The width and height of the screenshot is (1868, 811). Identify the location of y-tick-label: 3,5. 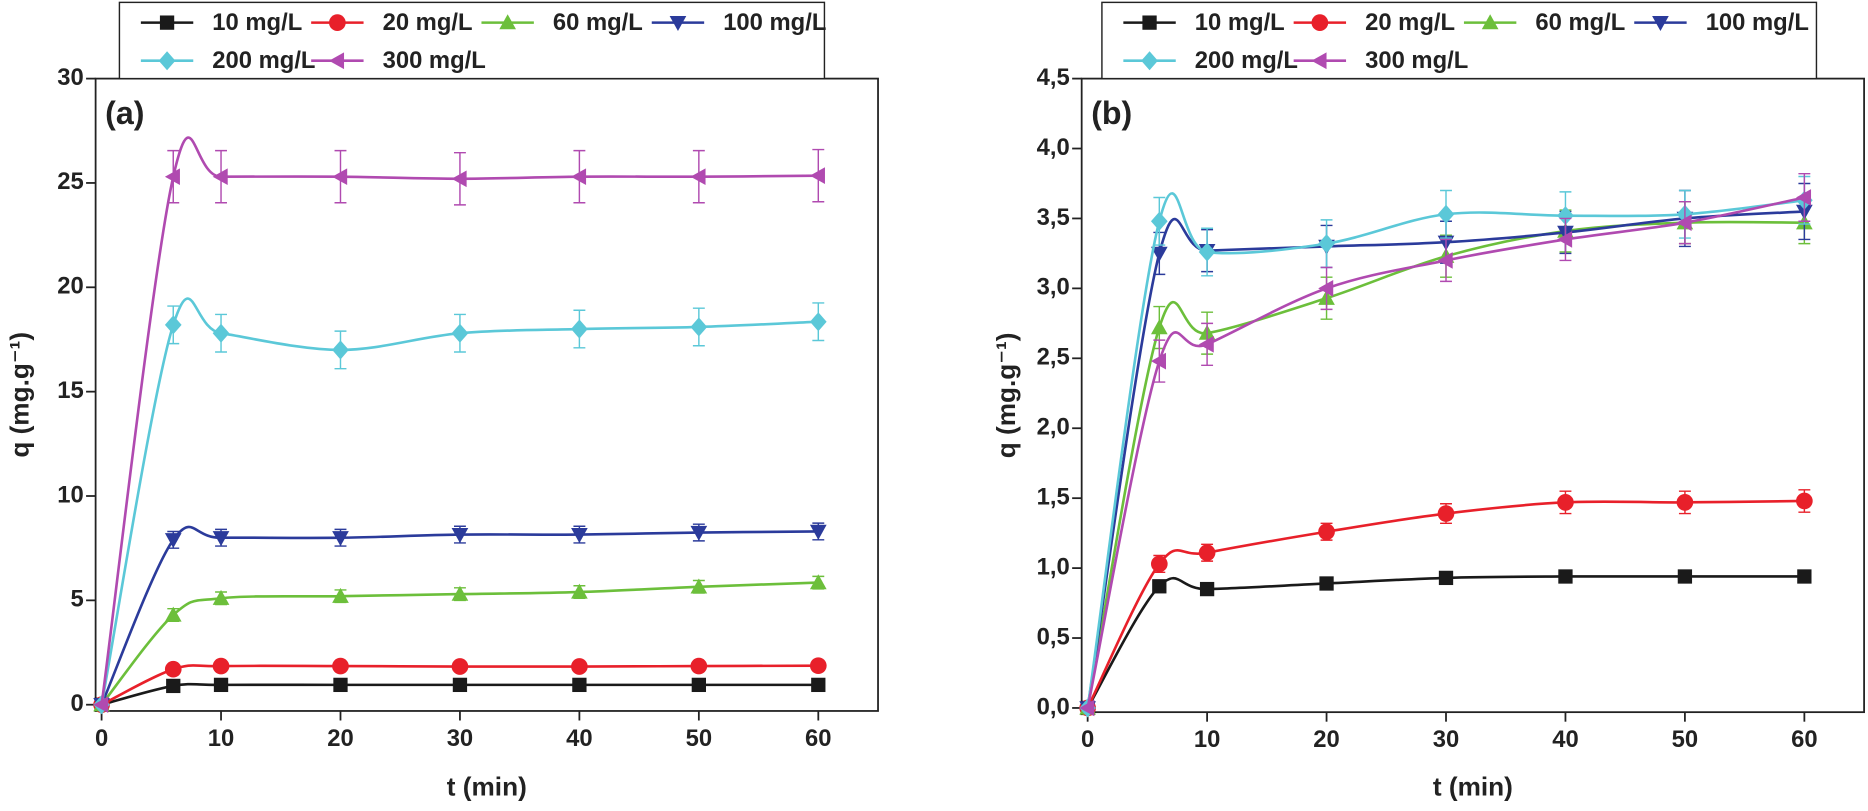
(1053, 217).